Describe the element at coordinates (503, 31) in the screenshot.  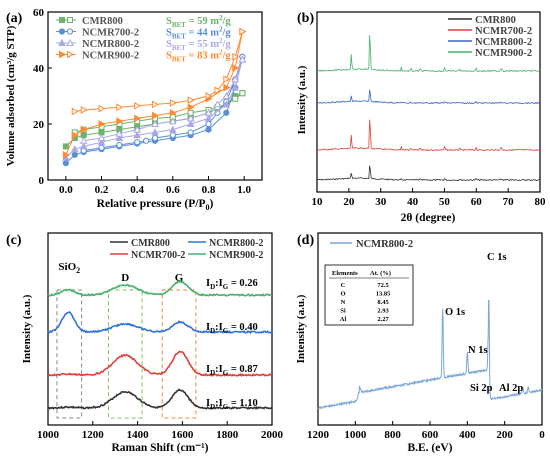
I see `legend-label: NCMR700-2` at that location.